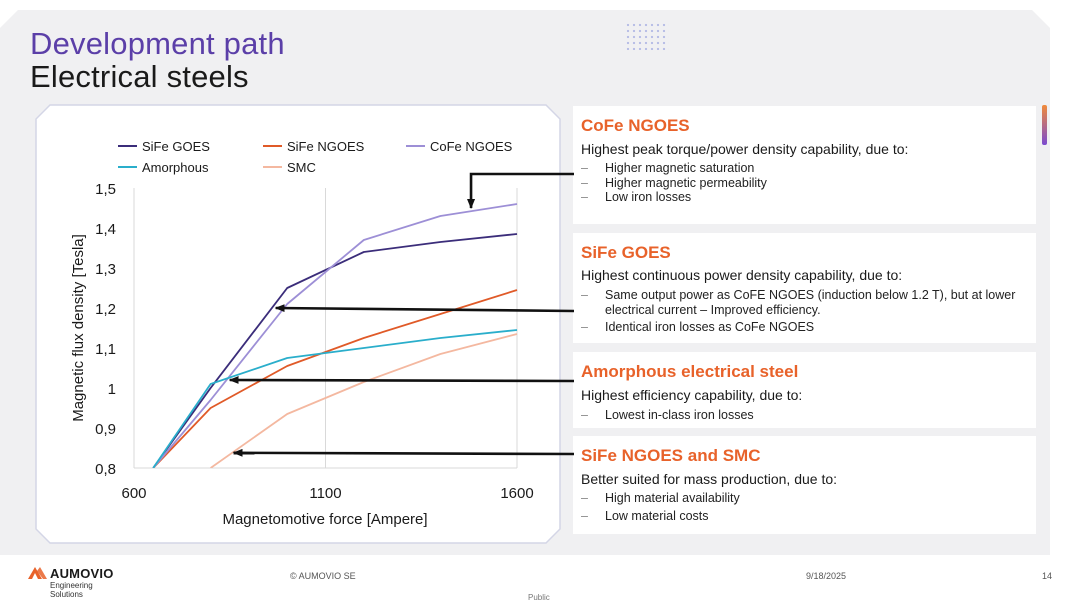 This screenshot has width=1080, height=608. Describe the element at coordinates (326, 146) in the screenshot. I see `legend-label: SiFe NGOES` at that location.